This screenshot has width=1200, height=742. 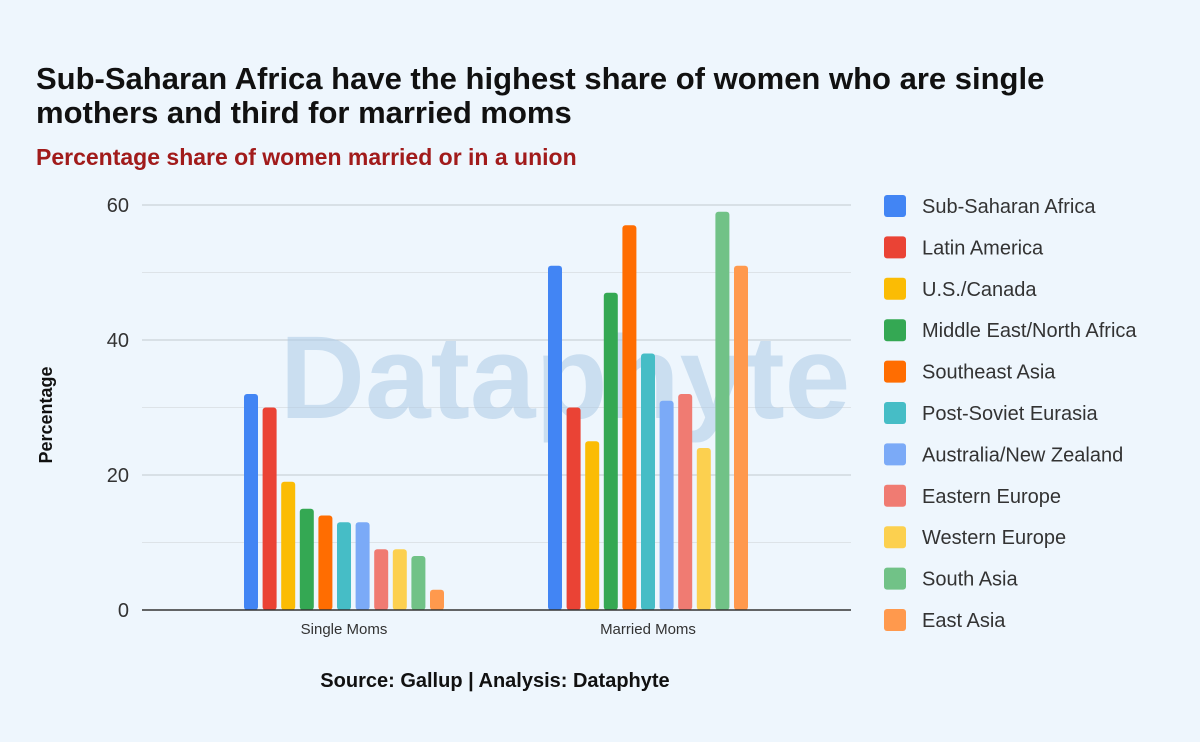 What do you see at coordinates (1029, 331) in the screenshot?
I see `legend-label: Middle East/North Africa` at bounding box center [1029, 331].